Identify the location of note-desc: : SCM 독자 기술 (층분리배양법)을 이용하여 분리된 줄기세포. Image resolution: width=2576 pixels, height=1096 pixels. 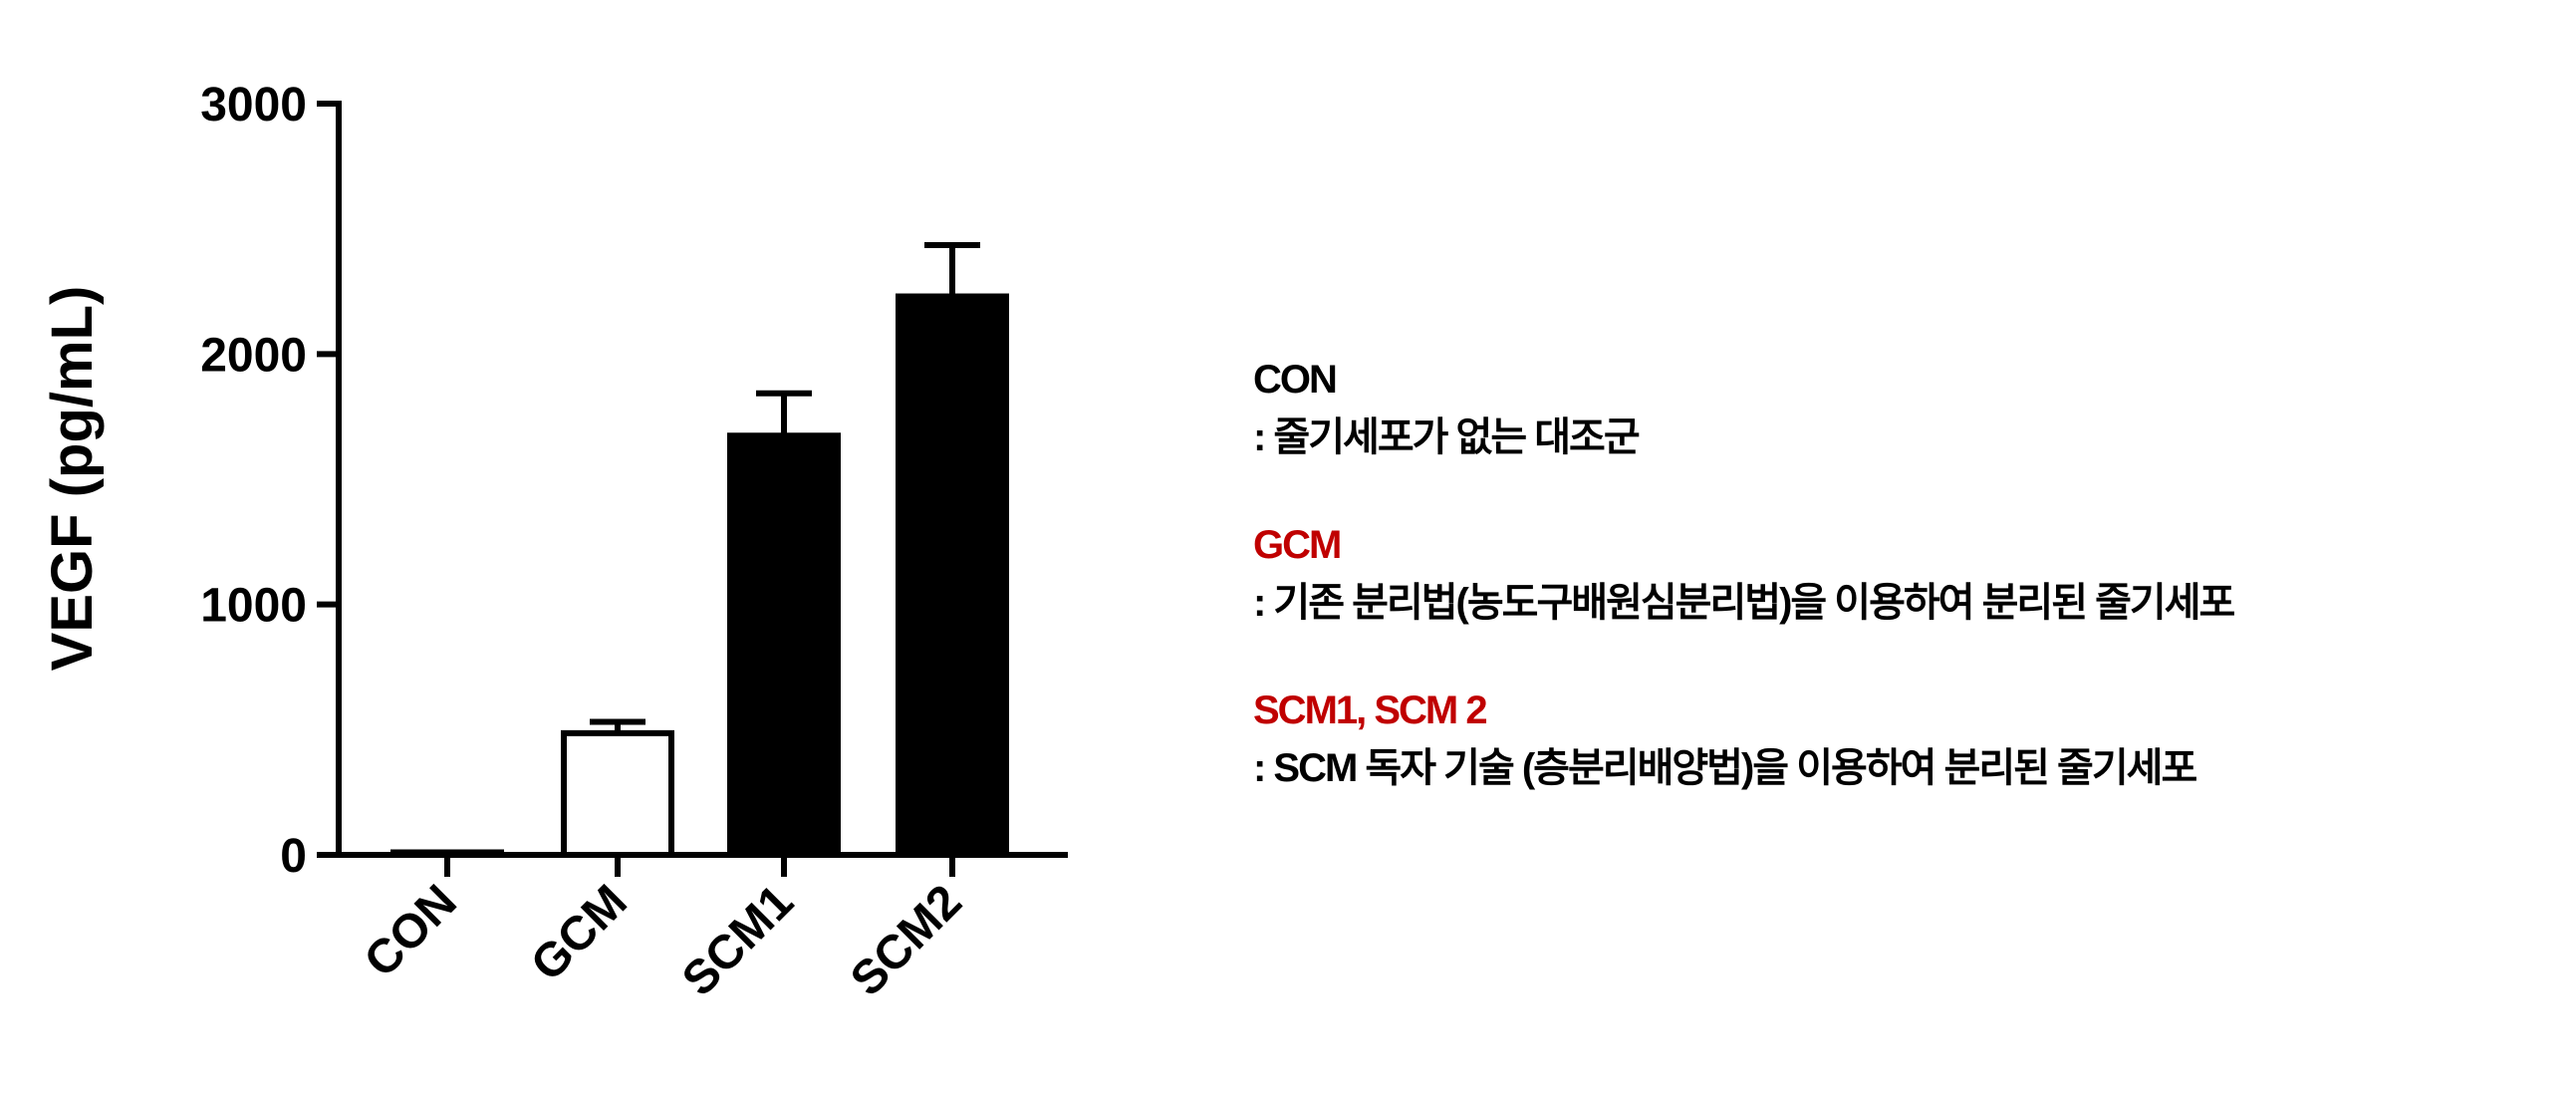
(1725, 768).